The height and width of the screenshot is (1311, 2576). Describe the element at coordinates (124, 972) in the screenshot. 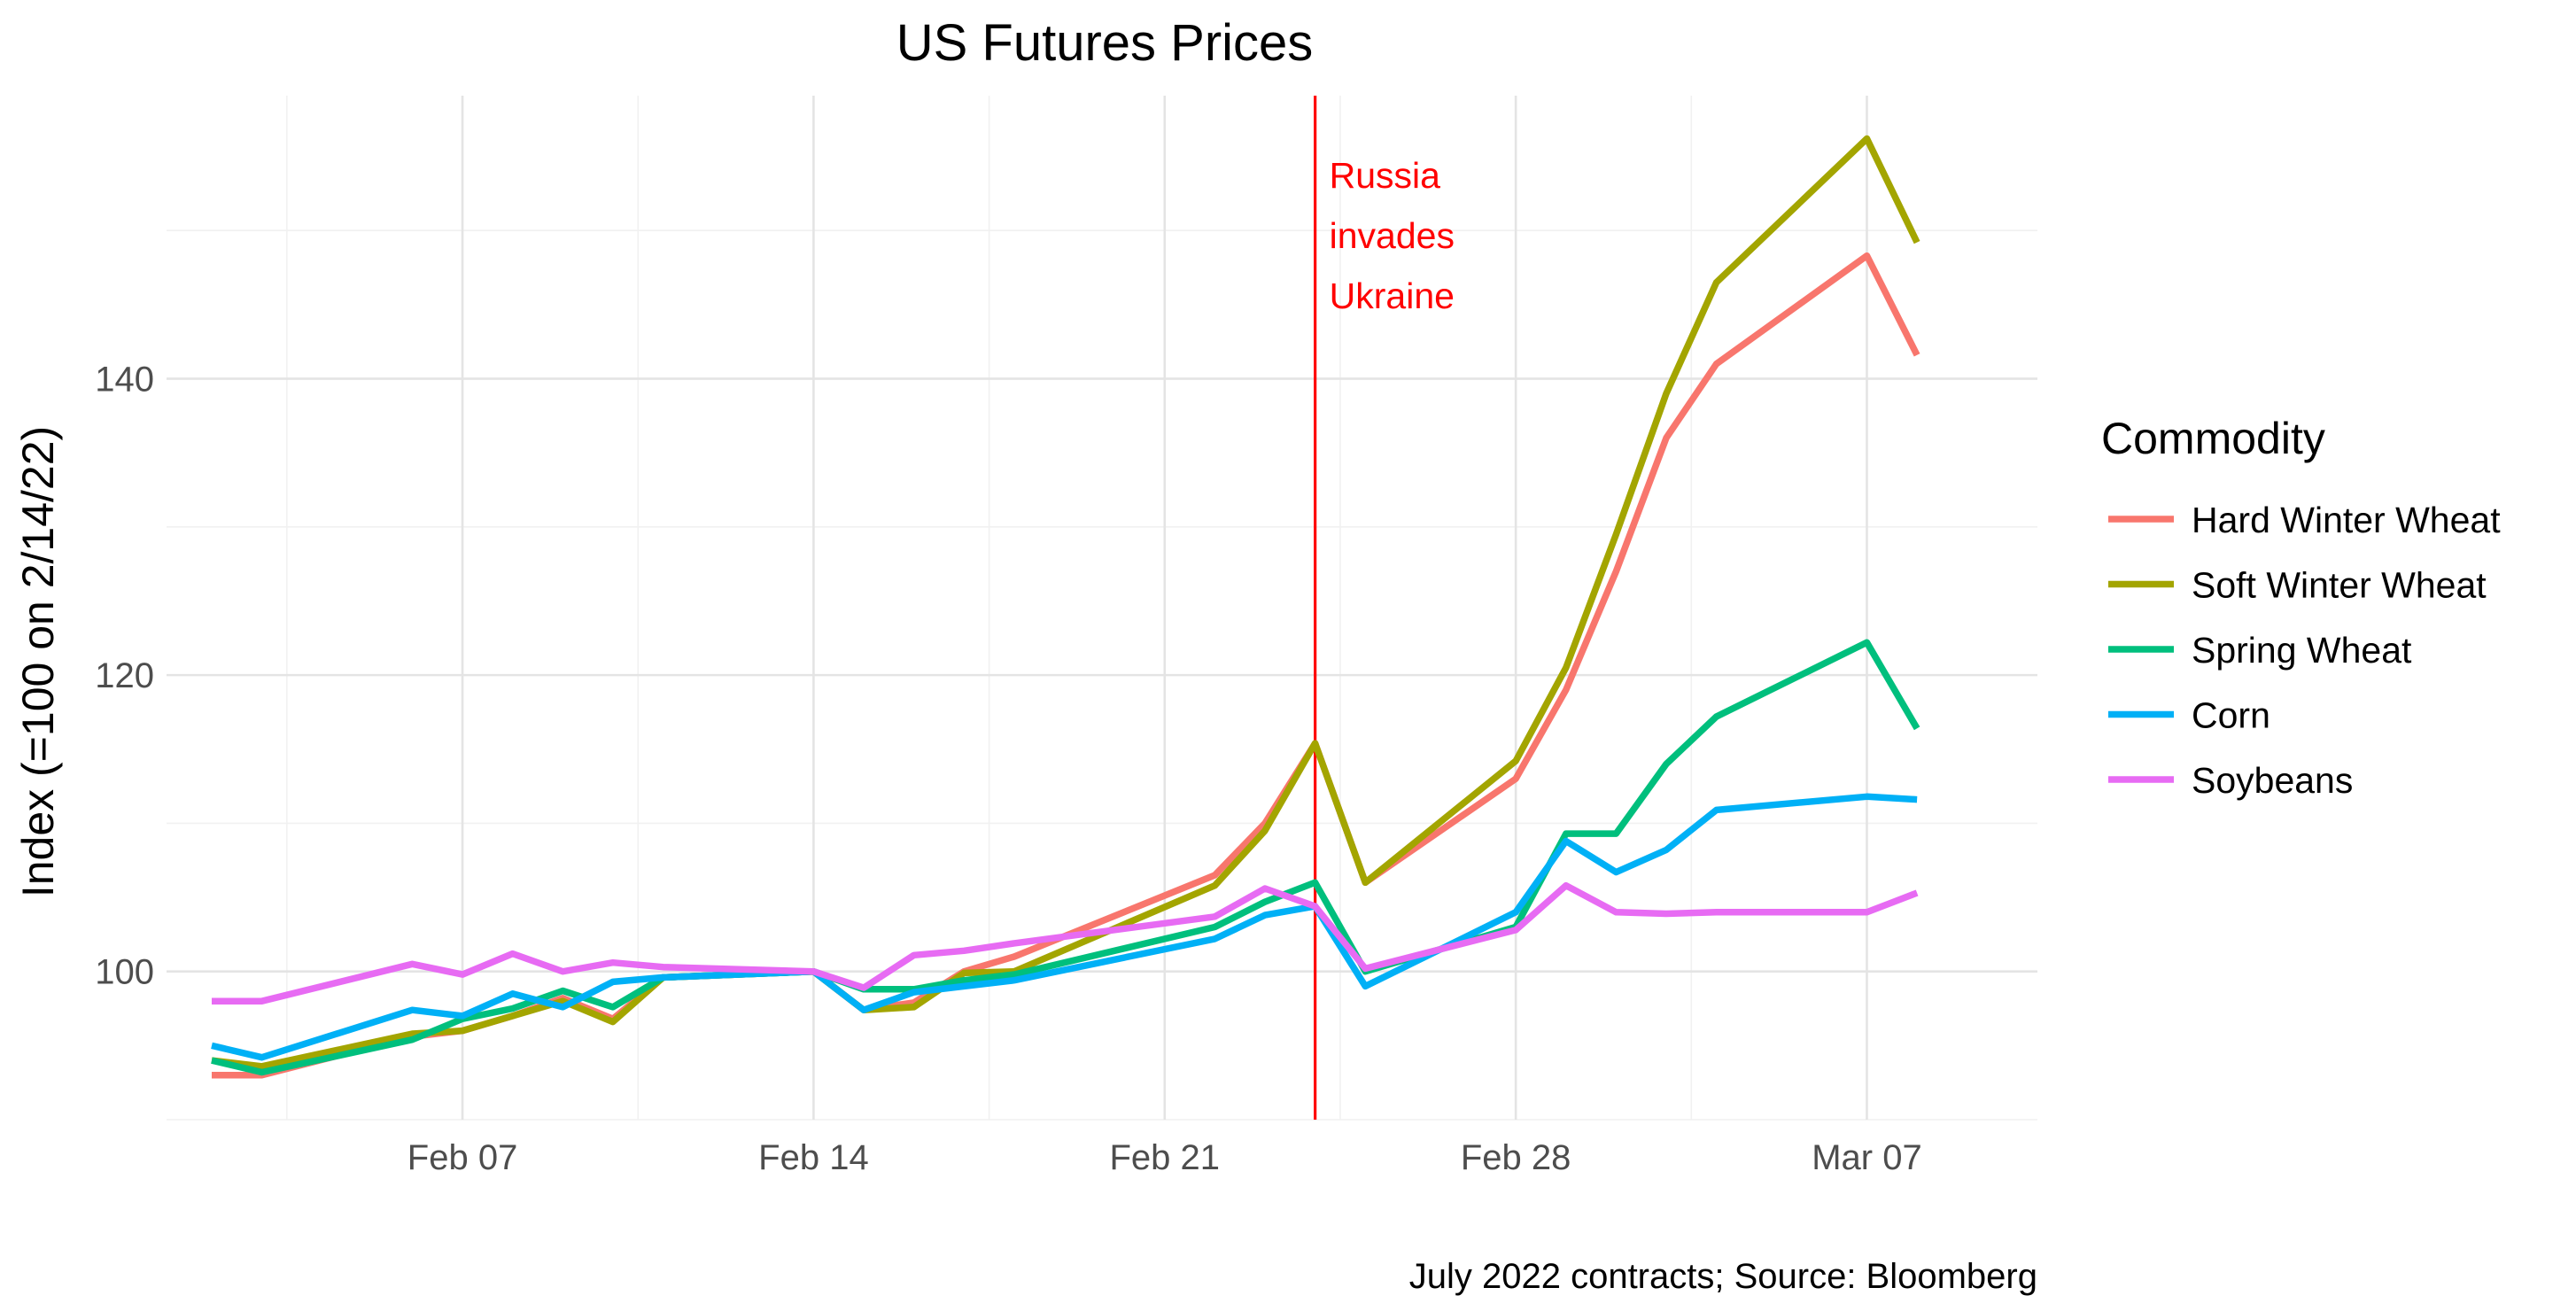

I see `y-tick-label: 100` at that location.